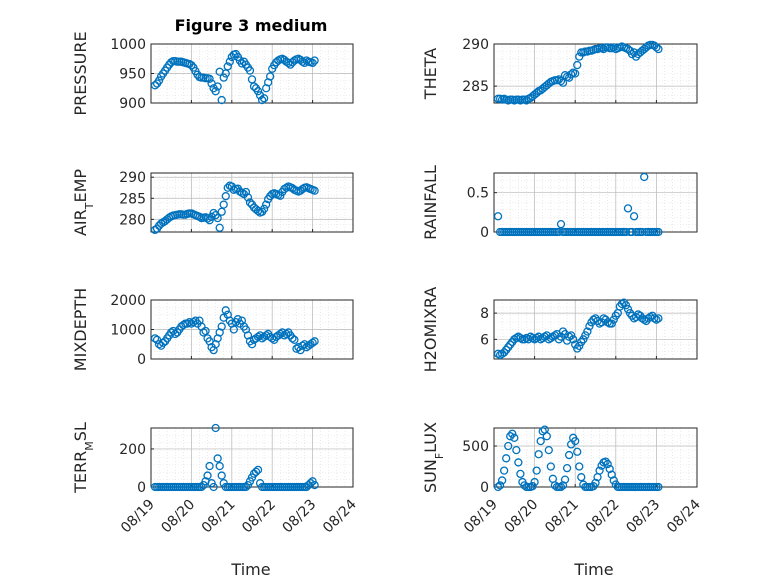 Image resolution: width=778 pixels, height=587 pixels. Describe the element at coordinates (138, 517) in the screenshot. I see `x-tick-label: 08/19` at that location.